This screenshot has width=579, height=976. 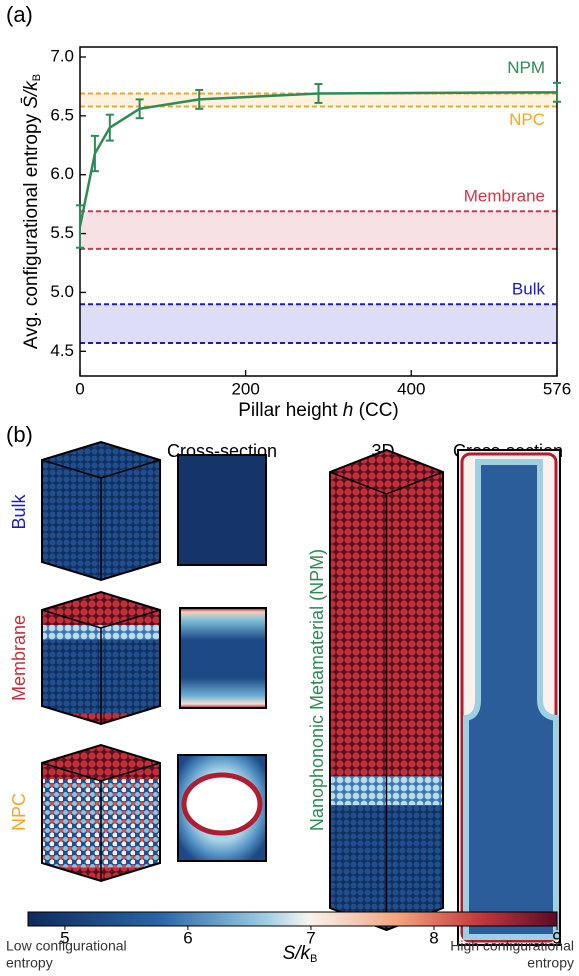 I want to click on panel-label: (b), so click(x=19, y=434).